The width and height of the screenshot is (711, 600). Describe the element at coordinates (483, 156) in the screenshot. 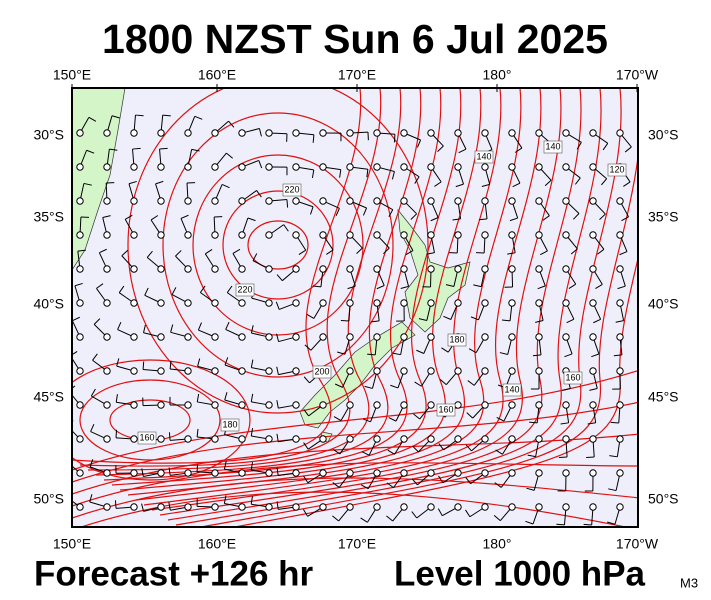

I see `contour-label: 140` at that location.